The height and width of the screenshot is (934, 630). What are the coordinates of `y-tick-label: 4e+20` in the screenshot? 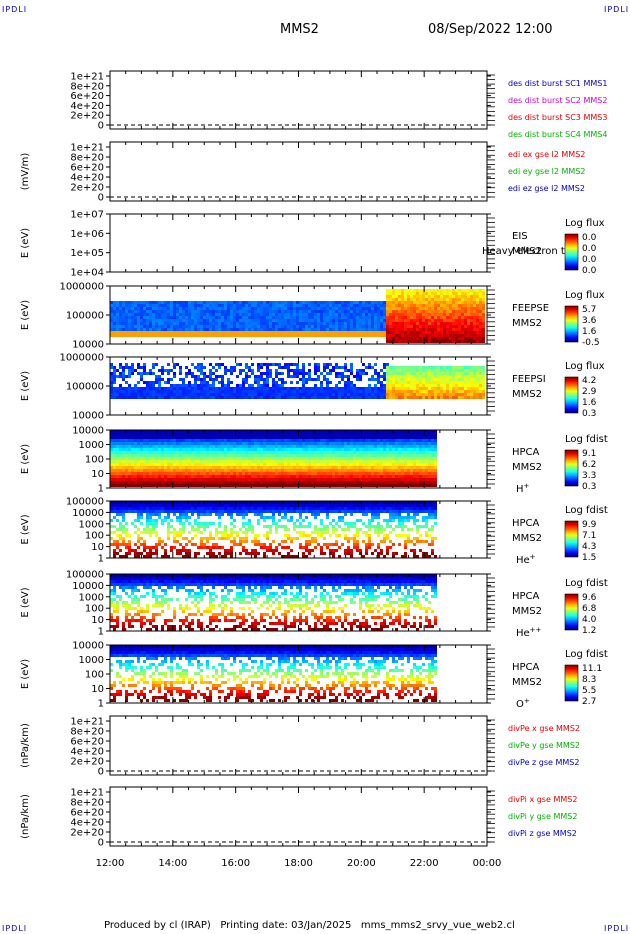 It's located at (87, 178).